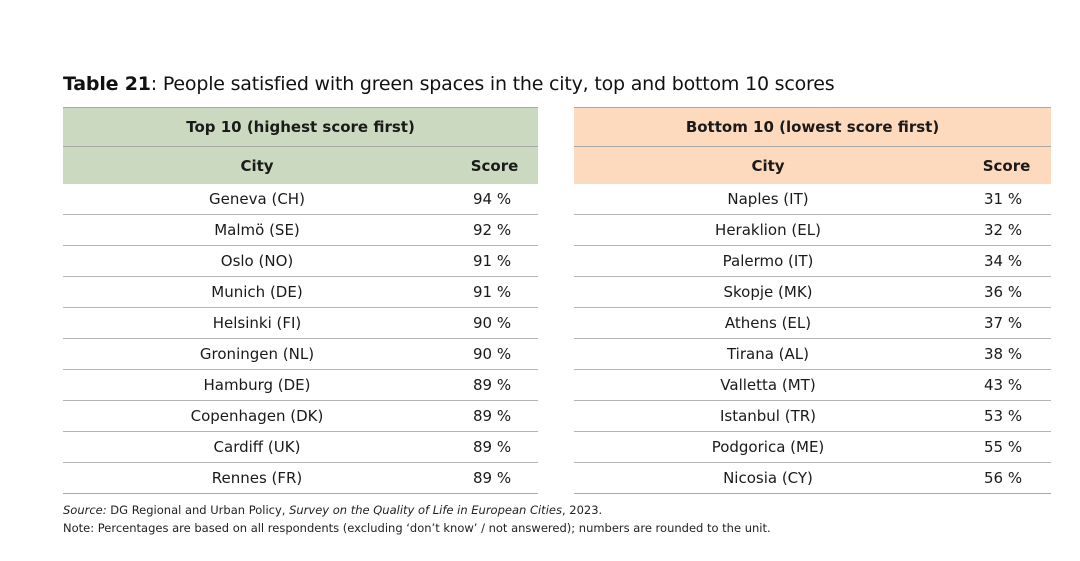 The width and height of the screenshot is (1080, 561). I want to click on bottom-10-city-header: City, so click(768, 165).